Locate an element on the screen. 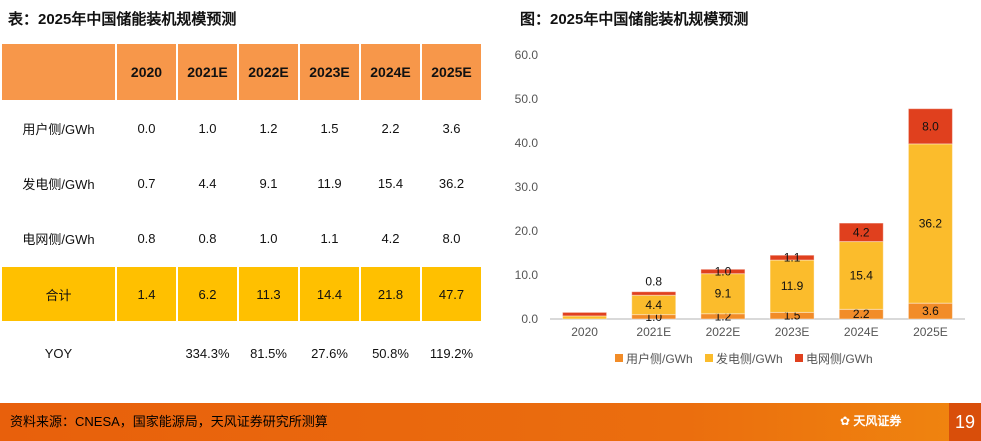 The height and width of the screenshot is (441, 981). table-cell: 4.4 is located at coordinates (207, 183).